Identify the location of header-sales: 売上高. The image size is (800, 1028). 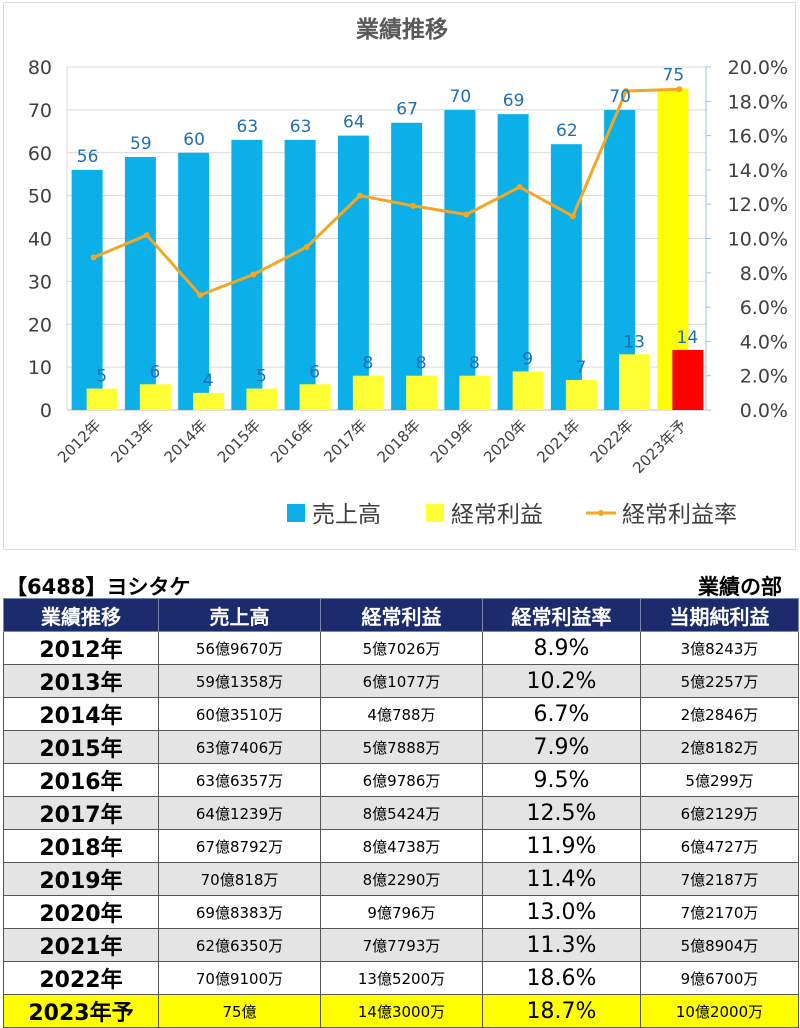
(239, 615).